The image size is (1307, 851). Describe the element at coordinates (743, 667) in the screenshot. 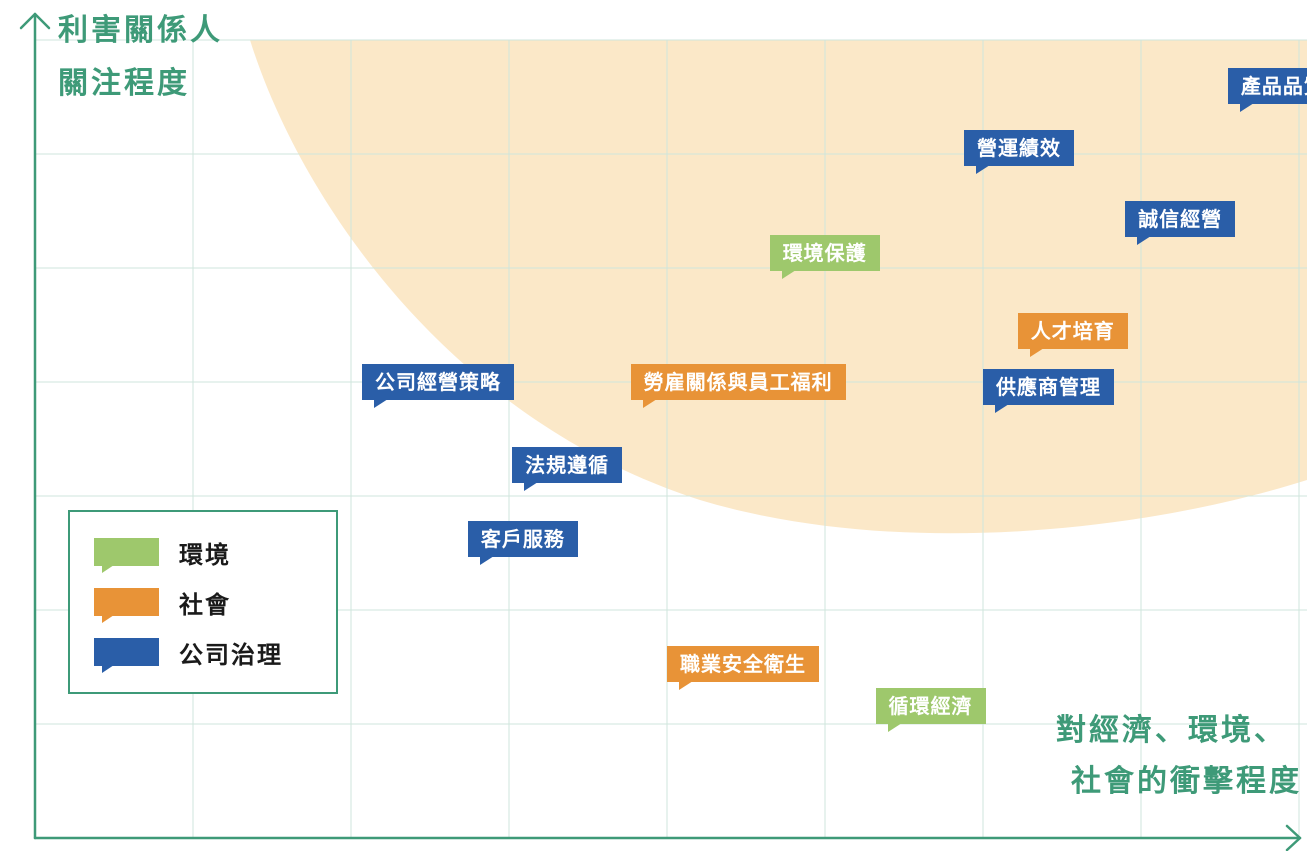

I see `data-point-label: 職業安全衛生` at that location.